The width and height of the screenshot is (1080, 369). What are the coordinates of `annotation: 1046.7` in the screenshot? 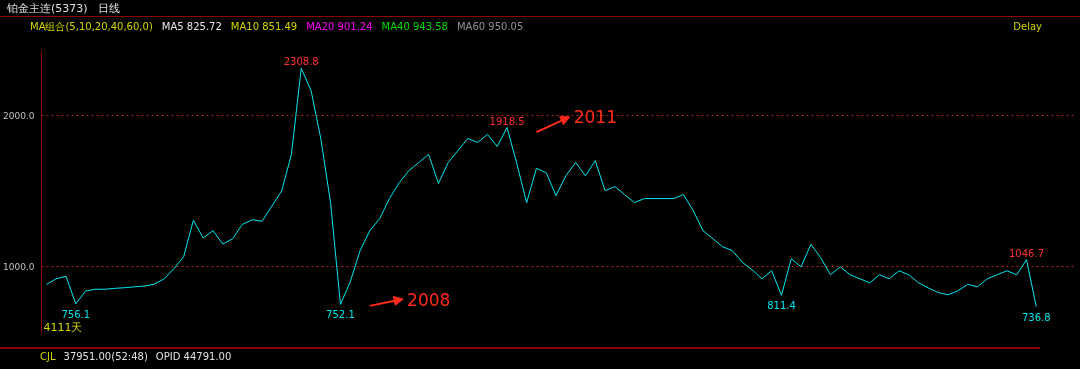 It's located at (1026, 253).